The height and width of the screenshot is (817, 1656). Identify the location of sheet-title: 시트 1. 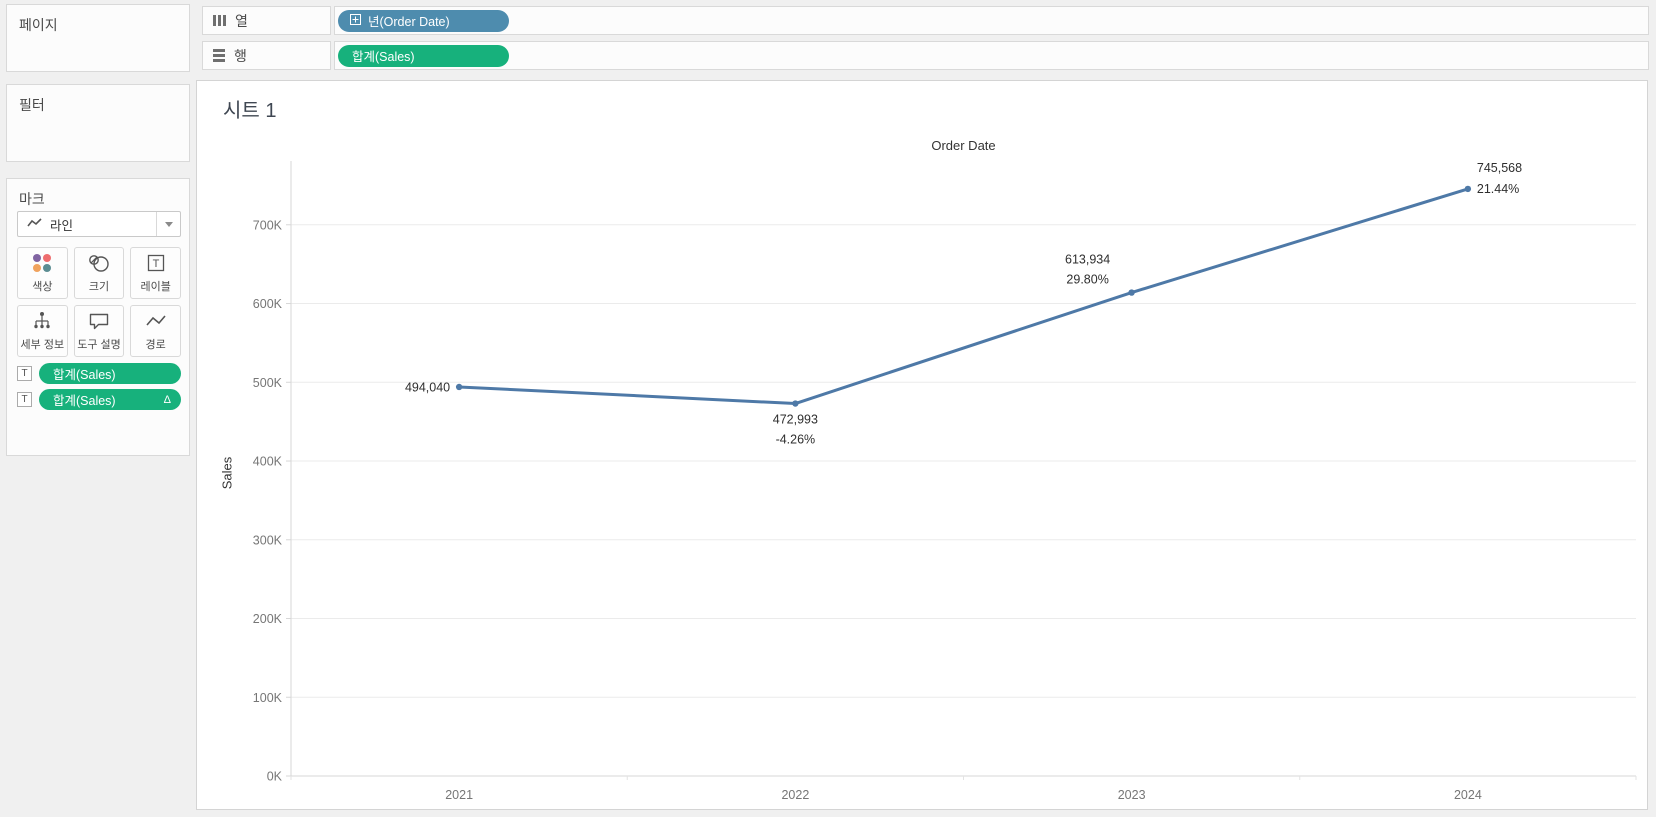
(250, 111).